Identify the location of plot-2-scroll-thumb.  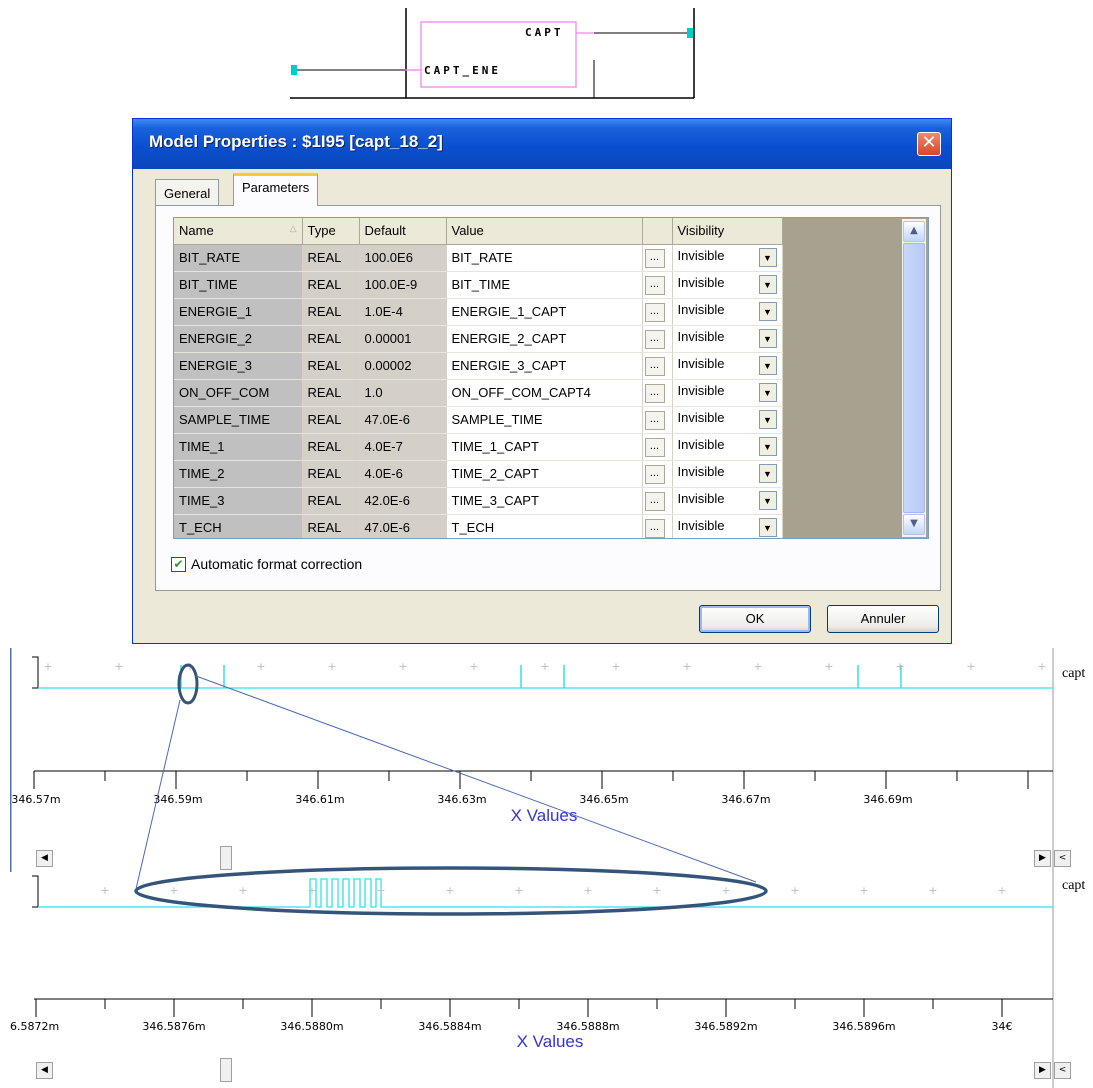
(226, 1070).